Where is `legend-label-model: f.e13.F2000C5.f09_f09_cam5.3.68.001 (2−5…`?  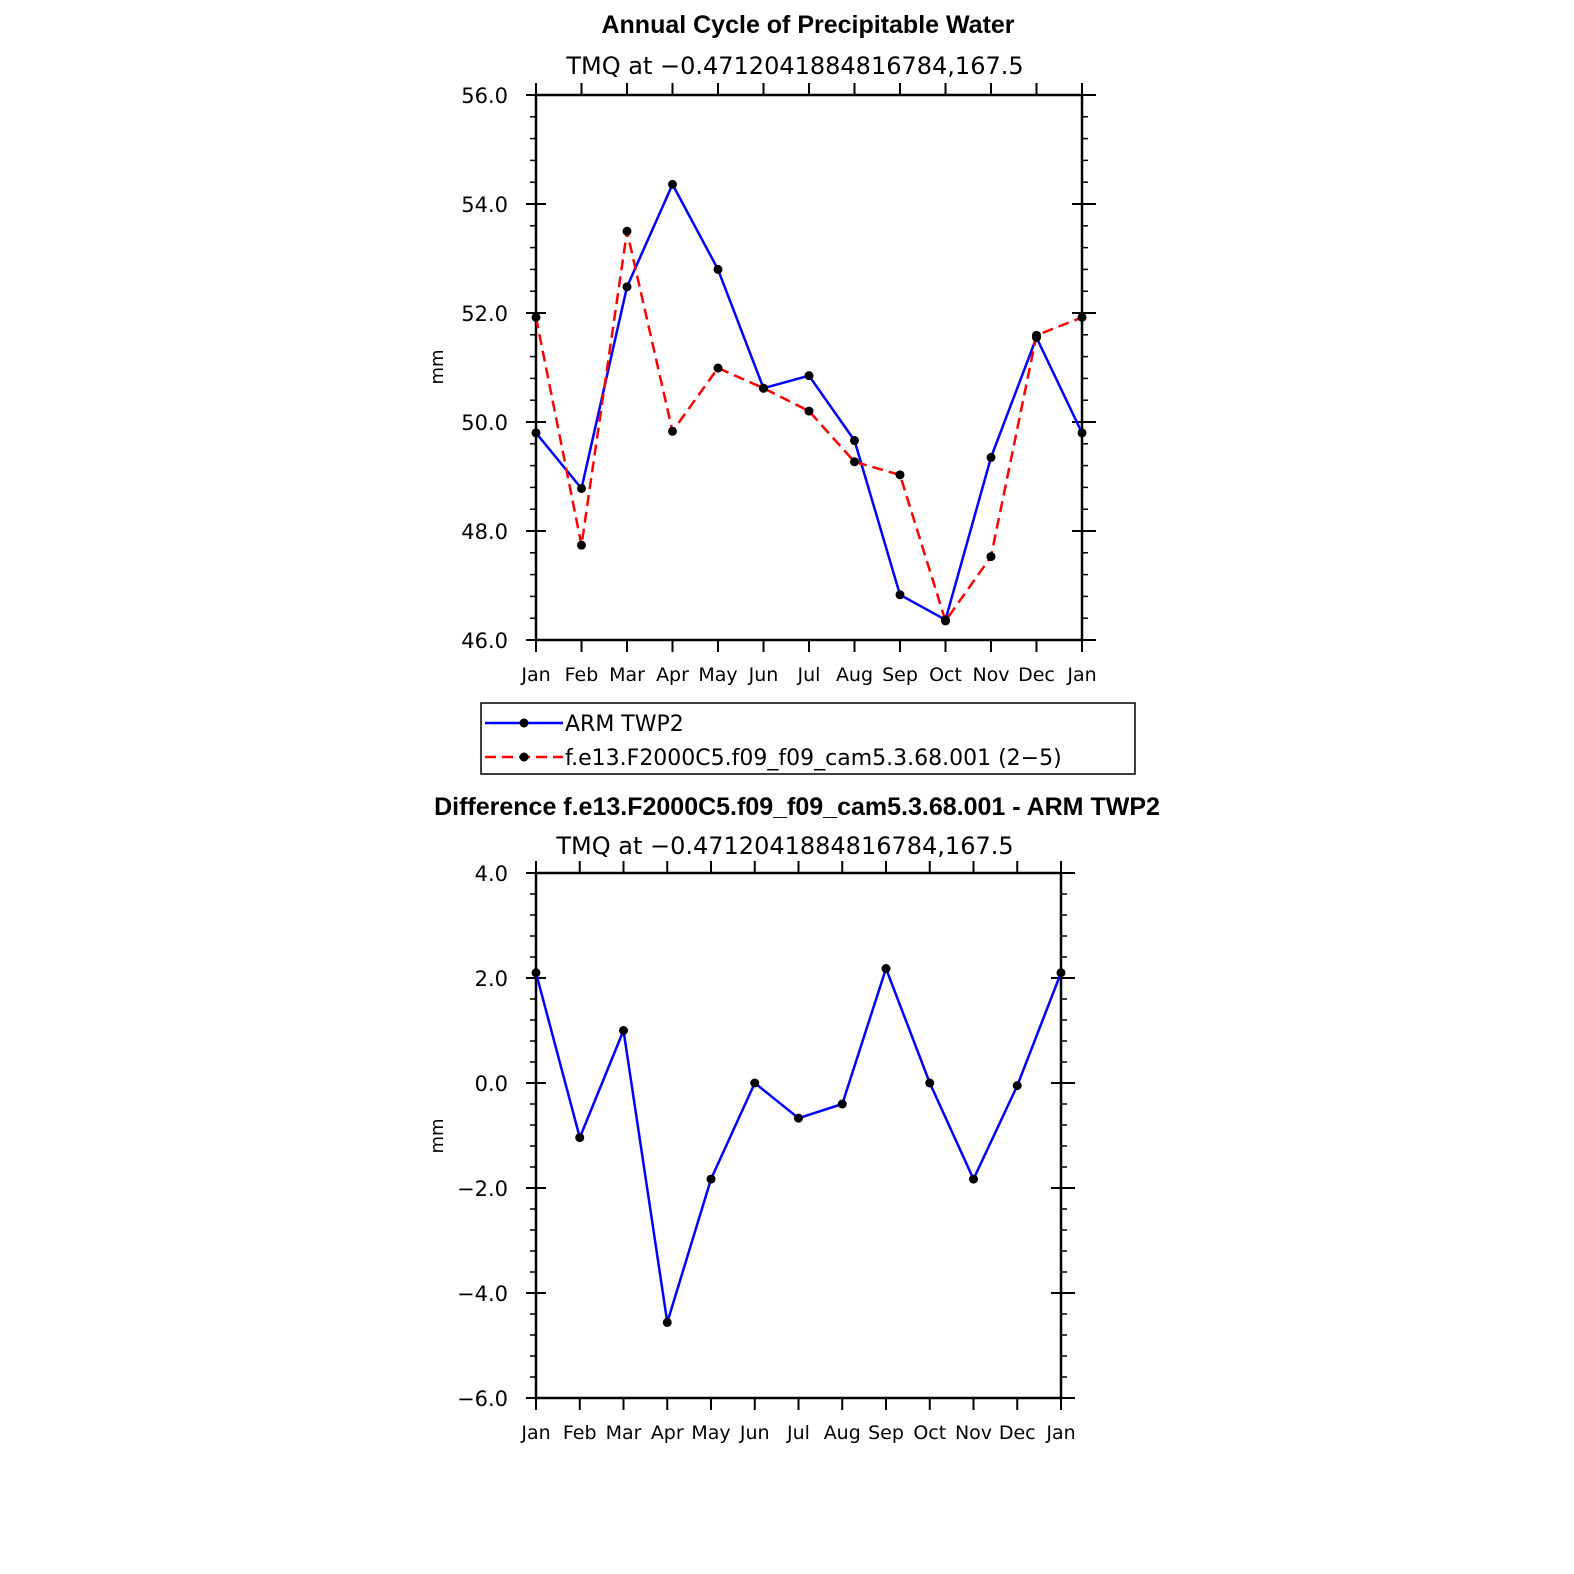 legend-label-model: f.e13.F2000C5.f09_f09_cam5.3.68.001 (2−5… is located at coordinates (813, 758).